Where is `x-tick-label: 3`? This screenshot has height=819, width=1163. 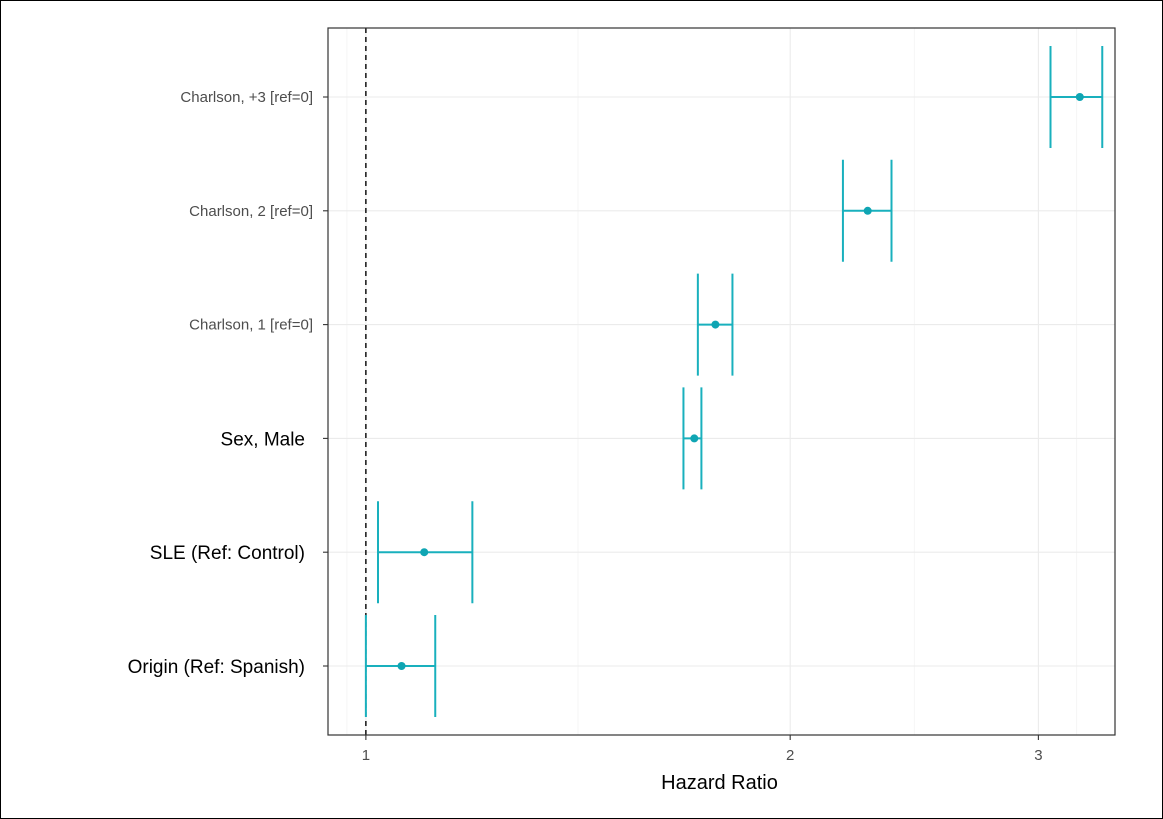
x-tick-label: 3 is located at coordinates (1038, 755).